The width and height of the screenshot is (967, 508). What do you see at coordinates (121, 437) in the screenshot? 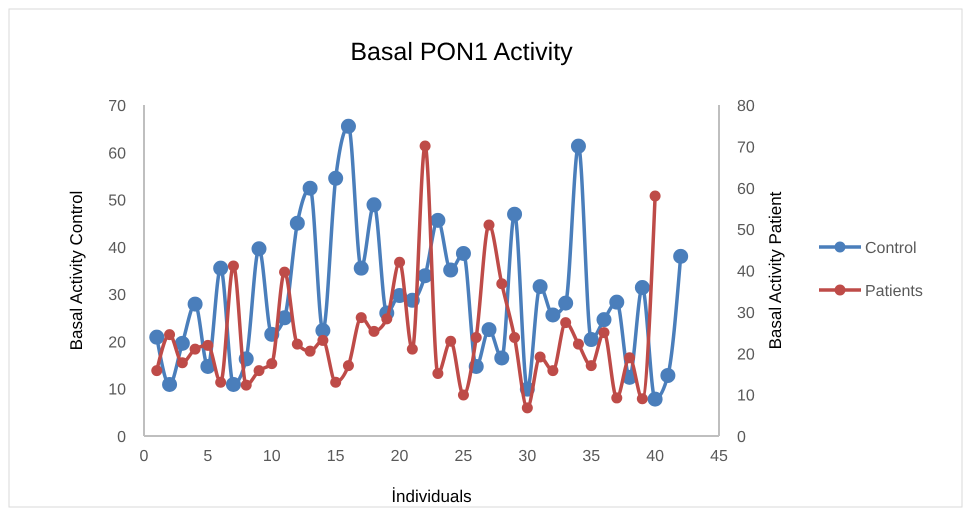
I see `y-tick-label: 0` at bounding box center [121, 437].